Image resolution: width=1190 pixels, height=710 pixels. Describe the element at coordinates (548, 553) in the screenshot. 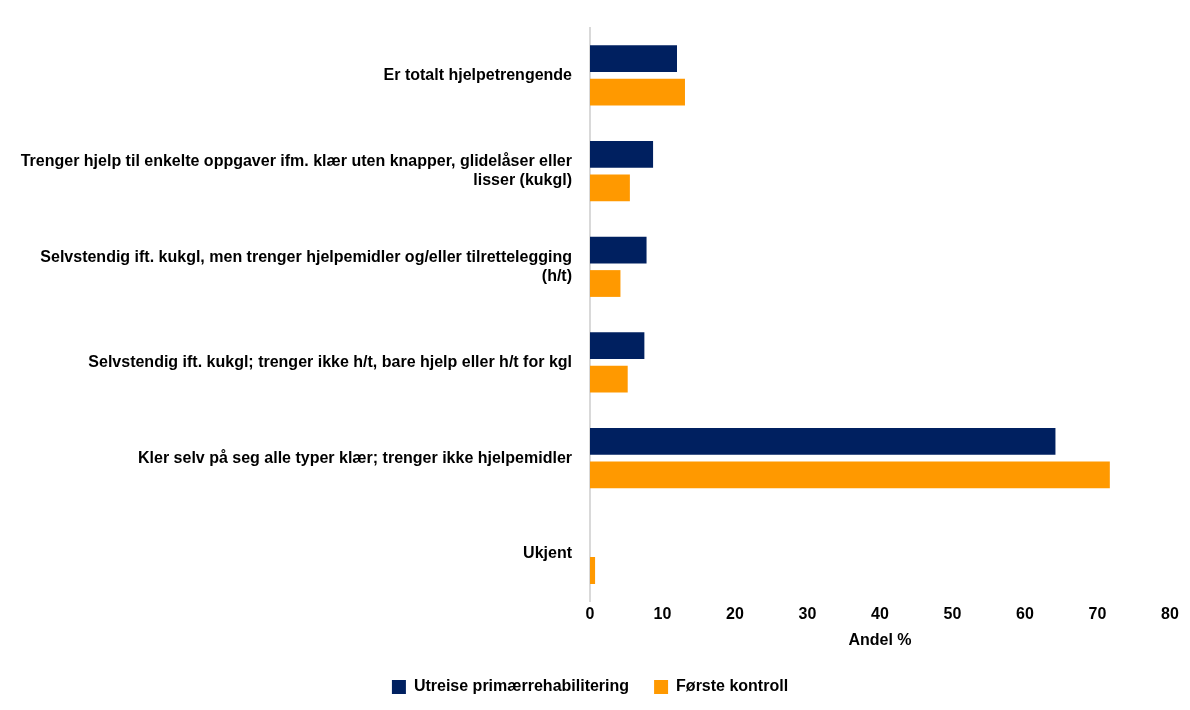

I see `y-tick-label: Ukjent` at that location.